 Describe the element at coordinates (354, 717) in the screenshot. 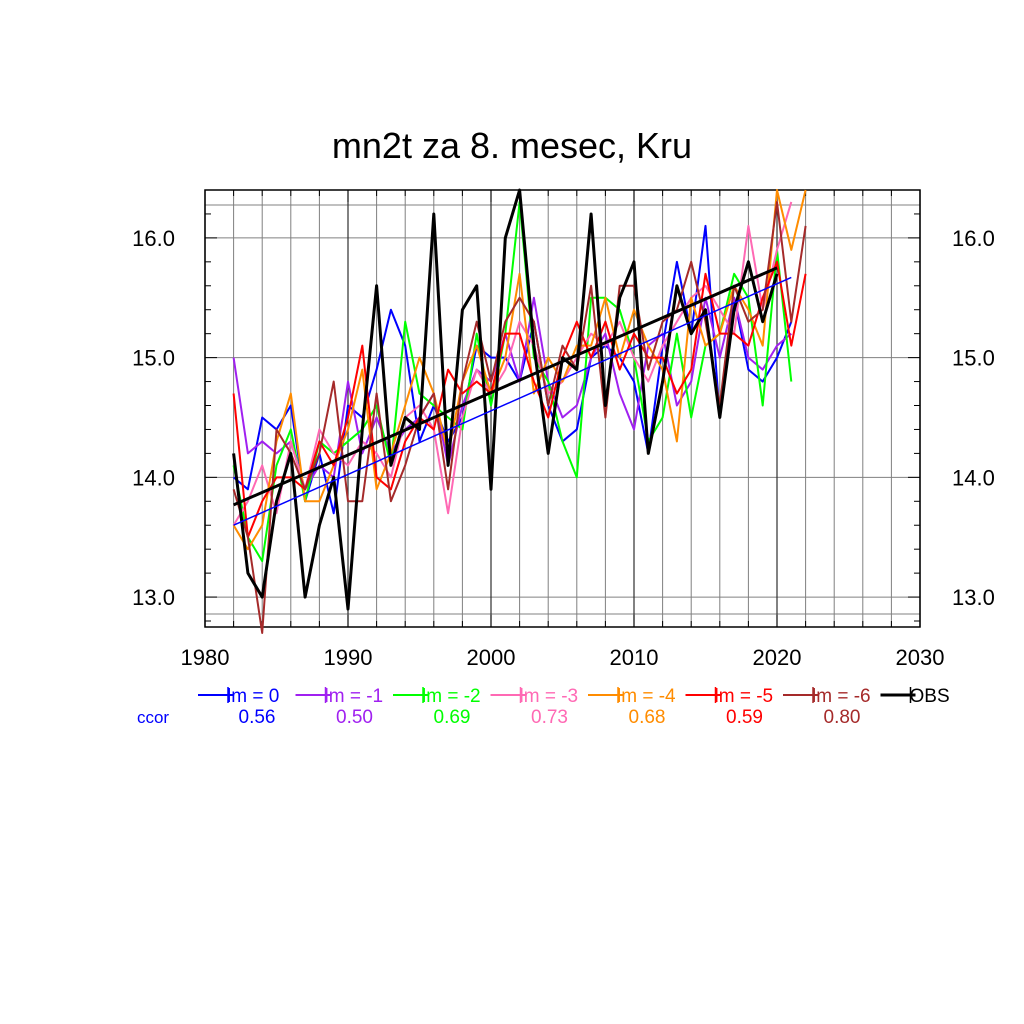

I see `legend-ccor-value: 0.50` at that location.